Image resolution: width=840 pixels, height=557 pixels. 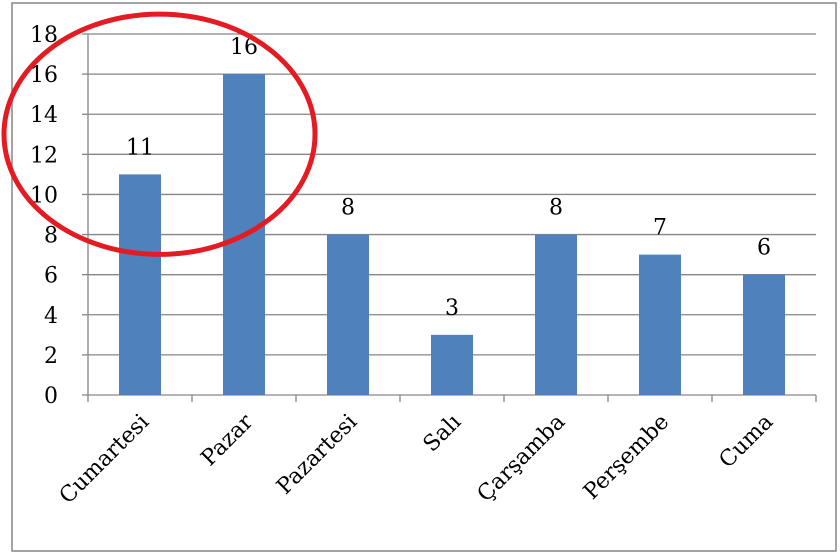 What do you see at coordinates (51, 356) in the screenshot?
I see `y-tick-label: 2` at bounding box center [51, 356].